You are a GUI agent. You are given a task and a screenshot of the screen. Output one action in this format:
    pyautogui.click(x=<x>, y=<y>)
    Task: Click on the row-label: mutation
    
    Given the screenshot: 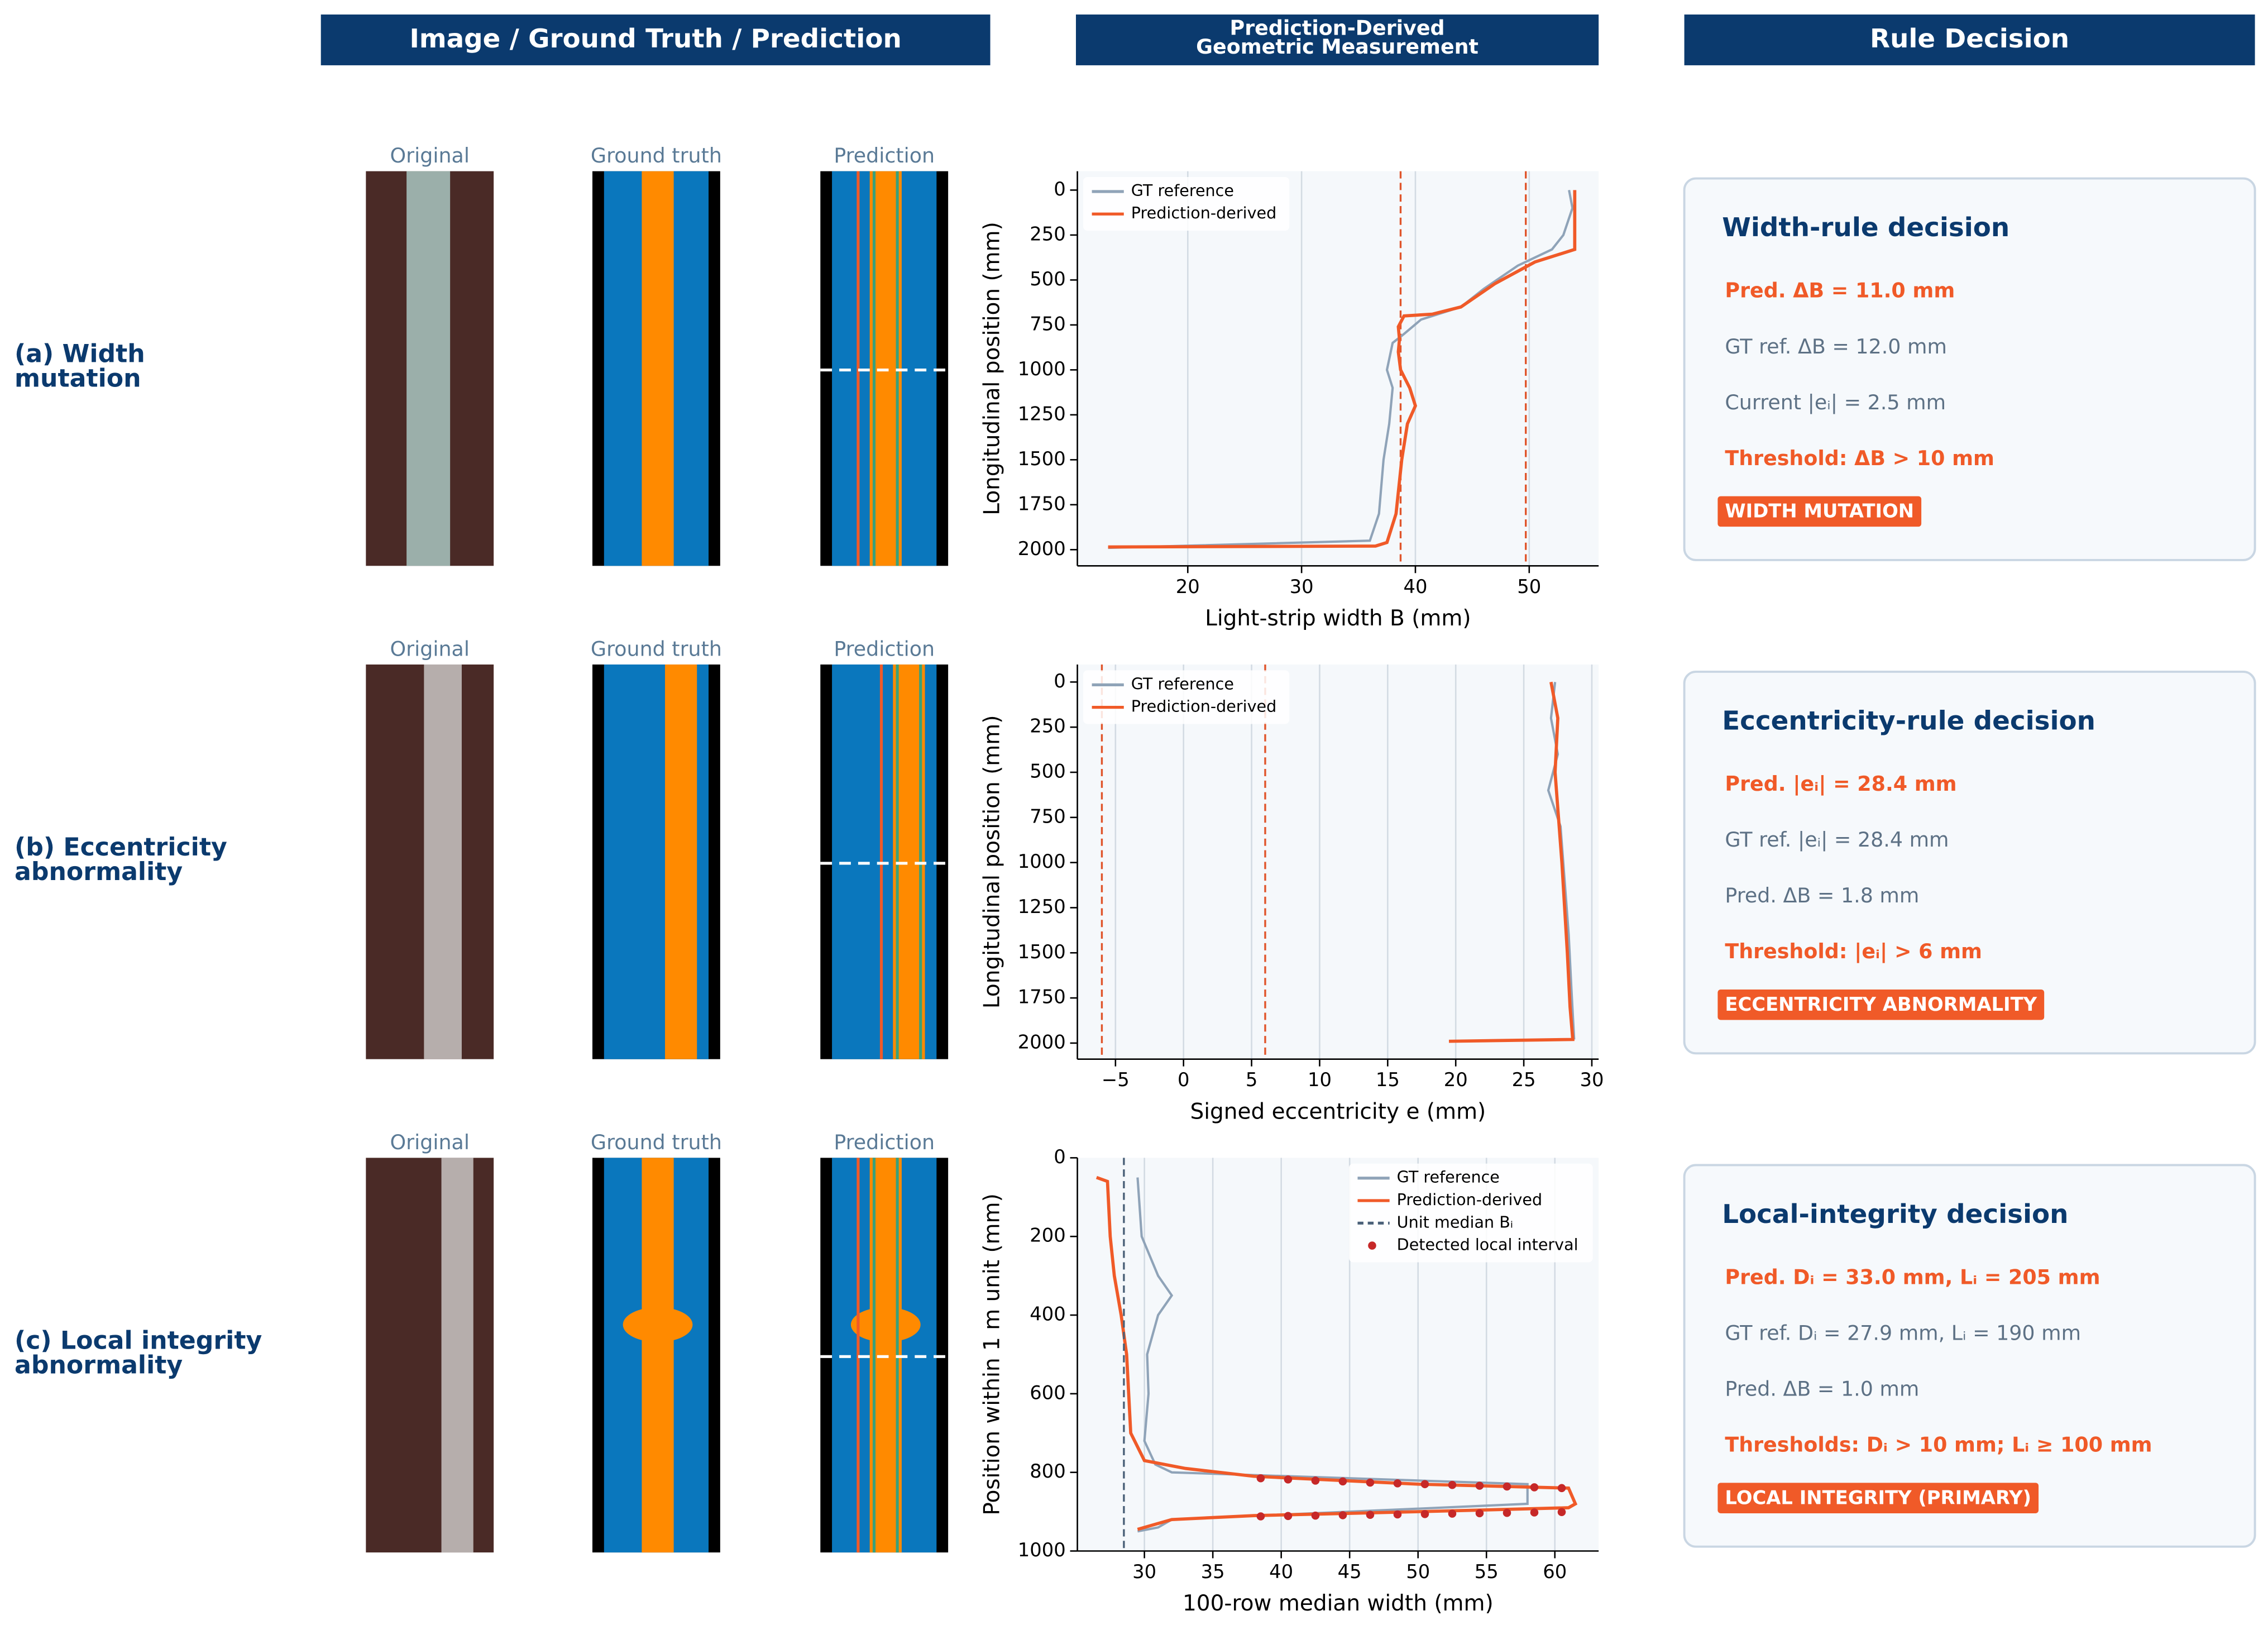 What is the action you would take?
    pyautogui.click(x=78, y=379)
    